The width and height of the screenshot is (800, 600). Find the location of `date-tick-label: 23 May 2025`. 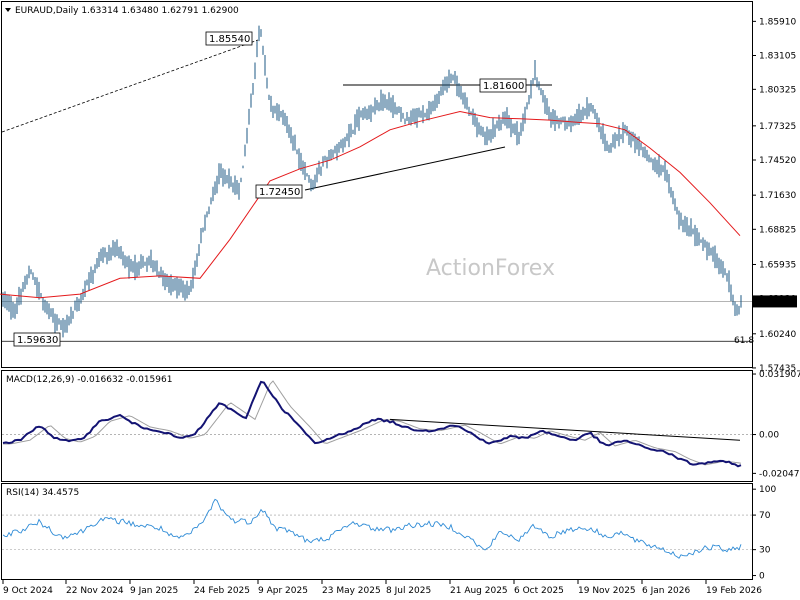

date-tick-label: 23 May 2025 is located at coordinates (351, 591).